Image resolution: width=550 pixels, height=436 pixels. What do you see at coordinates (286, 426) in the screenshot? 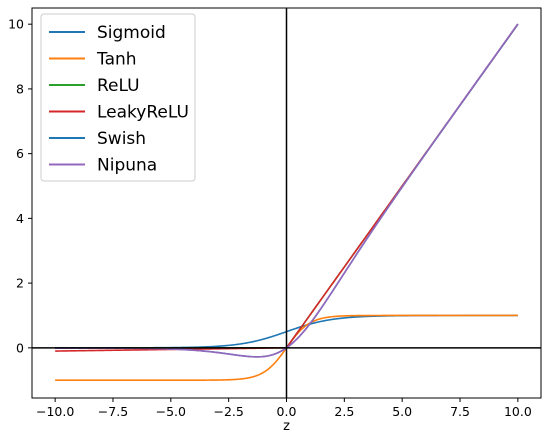
I see `x-axis-label: z` at bounding box center [286, 426].